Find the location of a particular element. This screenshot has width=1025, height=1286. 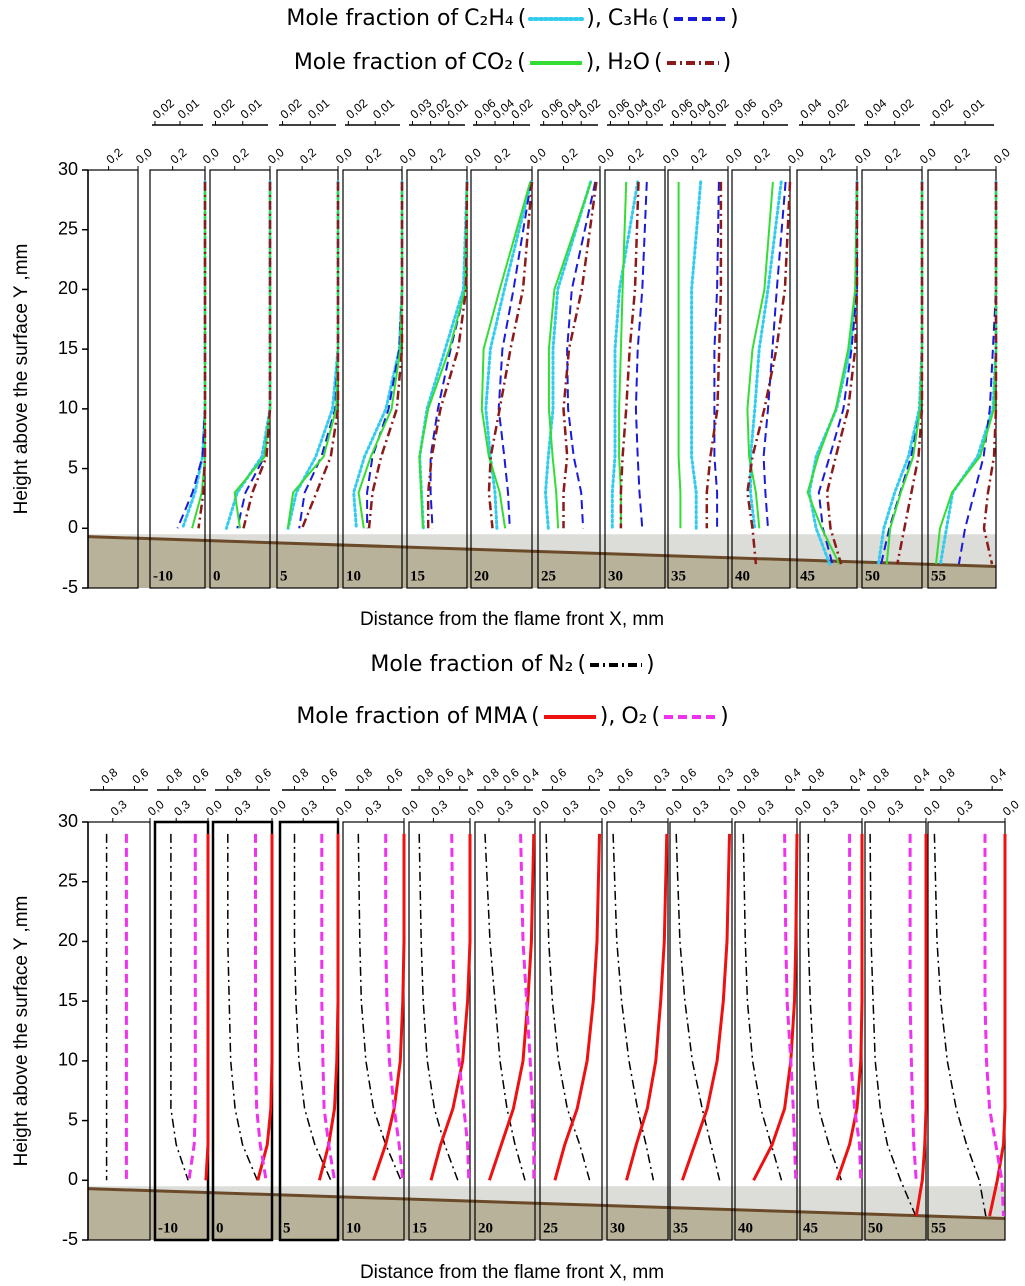

y-tick-label: 15 is located at coordinates (68, 348).